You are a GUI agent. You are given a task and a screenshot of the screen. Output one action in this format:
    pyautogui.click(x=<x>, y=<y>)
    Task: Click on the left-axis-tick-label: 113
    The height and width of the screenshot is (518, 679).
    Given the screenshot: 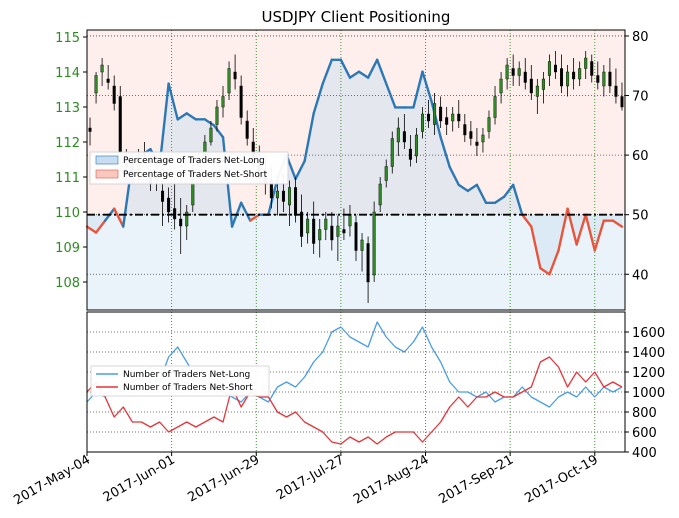 What is the action you would take?
    pyautogui.click(x=67, y=108)
    